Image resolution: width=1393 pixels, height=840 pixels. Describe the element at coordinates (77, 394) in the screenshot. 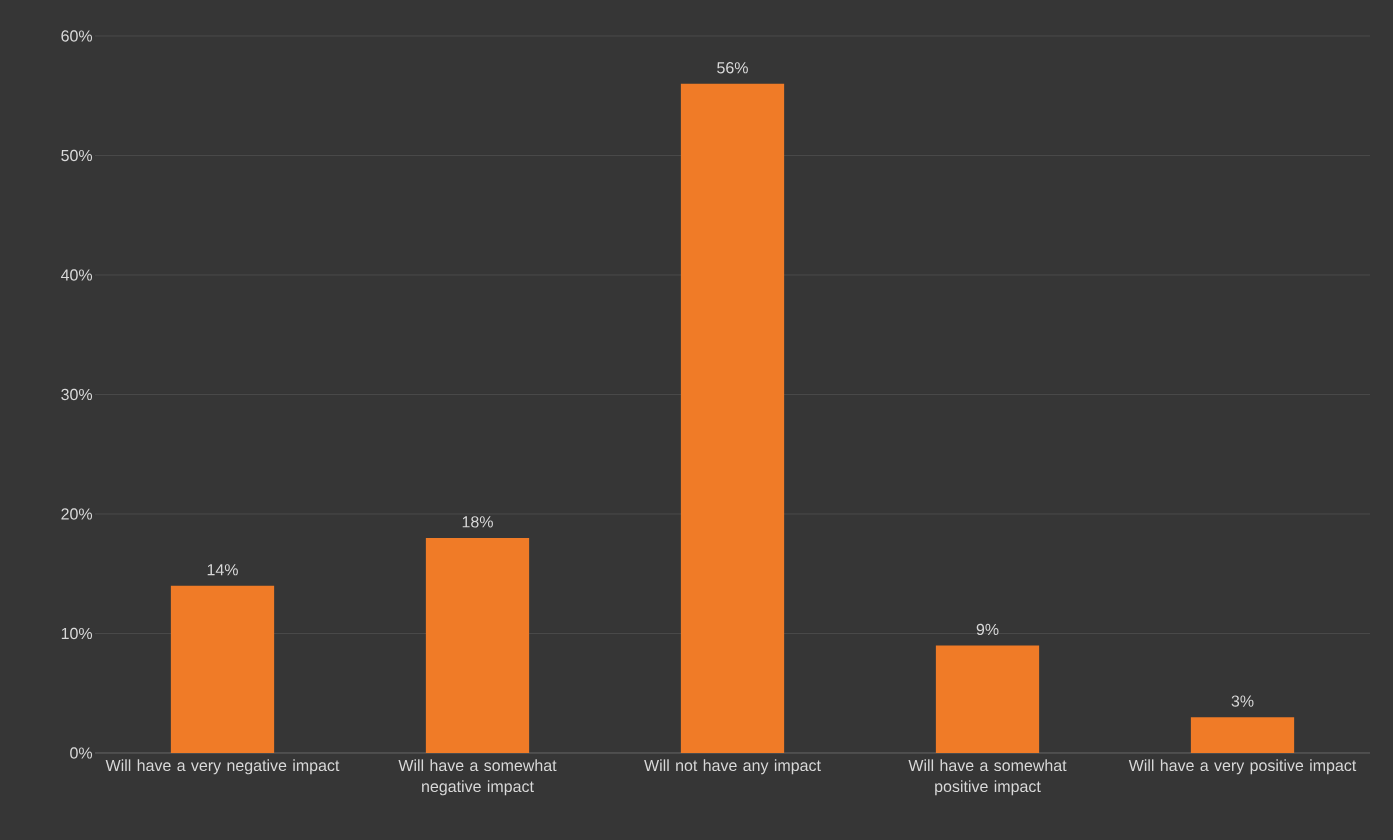

I see `y-tick-label: 30%` at that location.